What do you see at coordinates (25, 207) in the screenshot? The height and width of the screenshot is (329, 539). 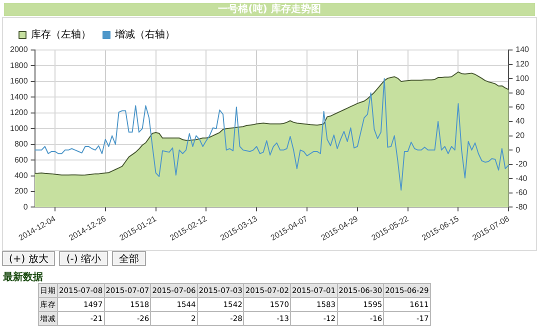 I see `y-tick-label: 0` at bounding box center [25, 207].